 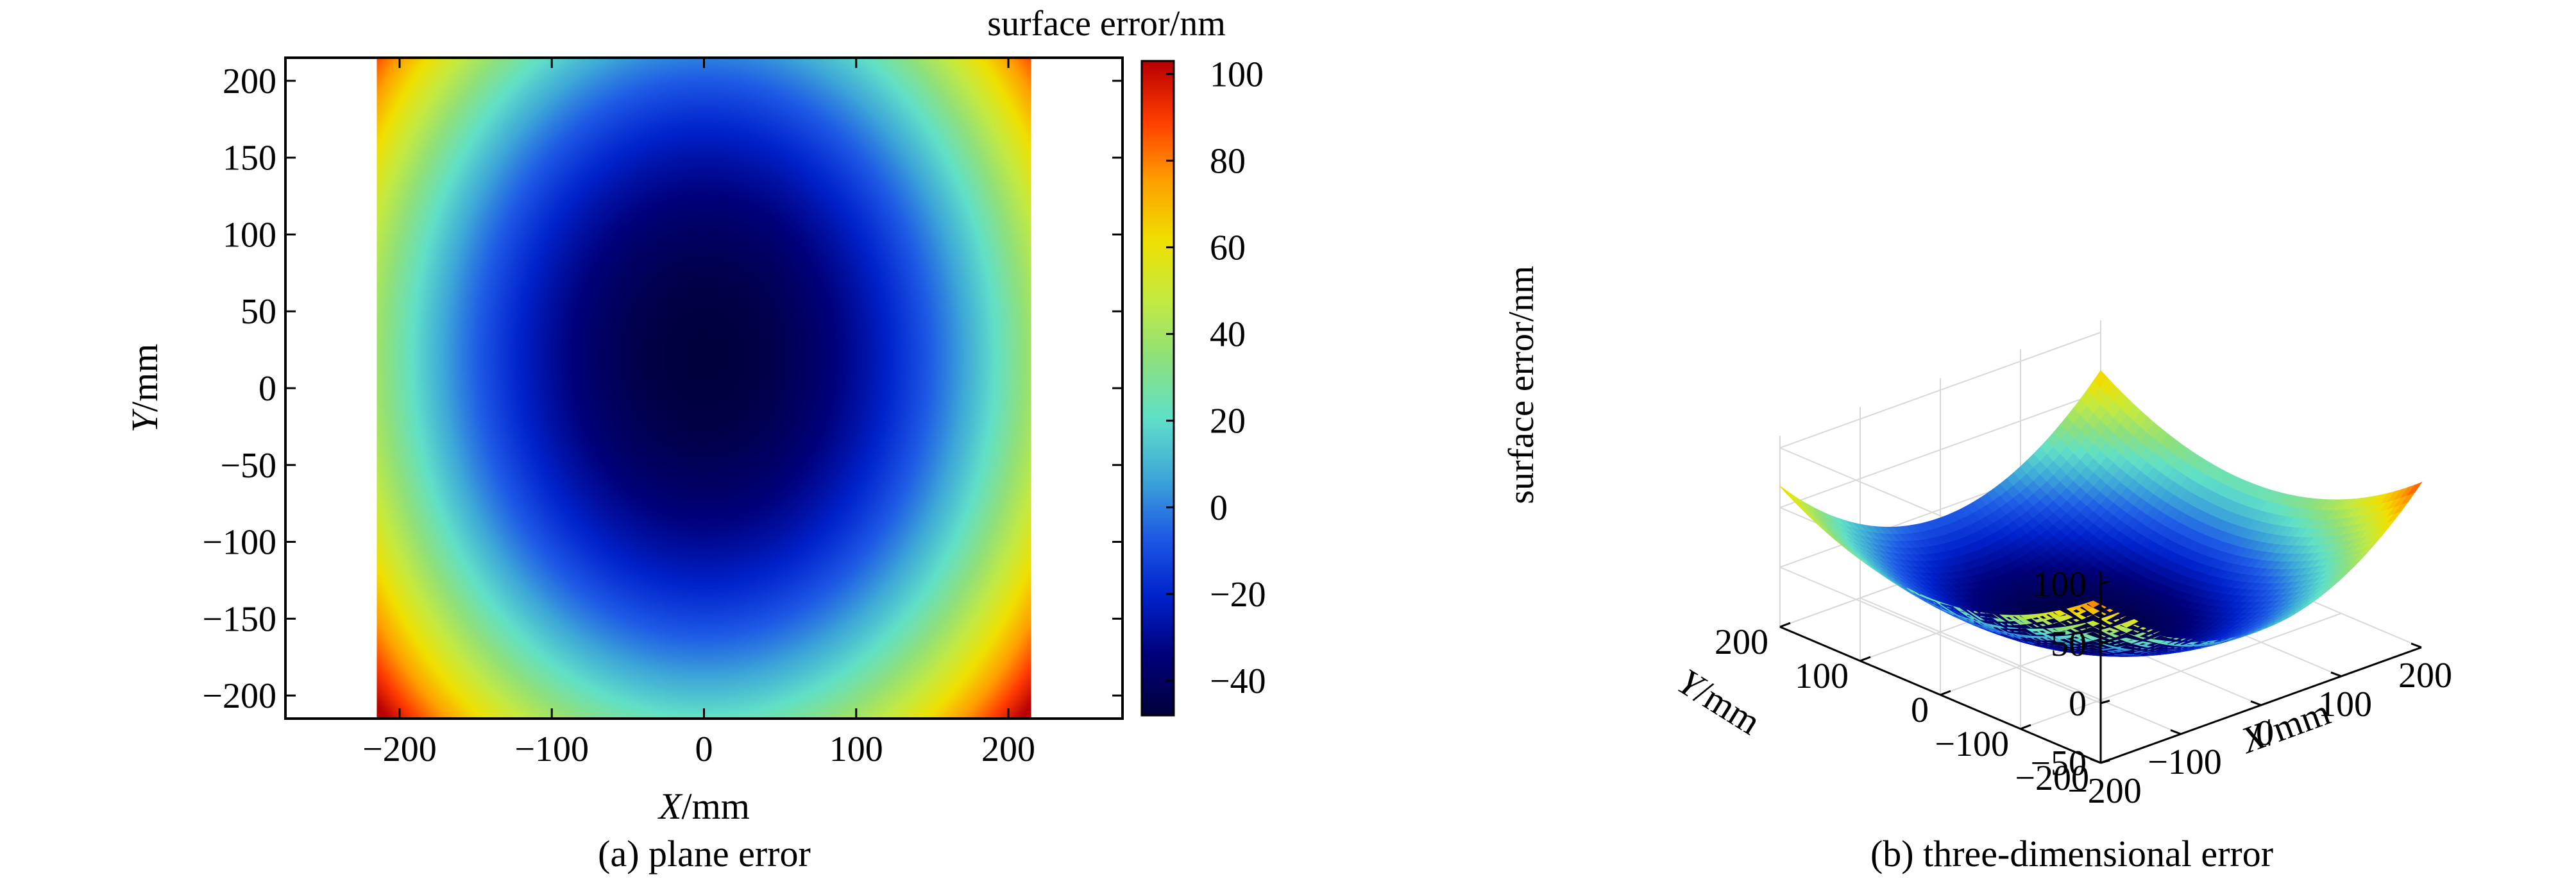 I want to click on colorbar-ticks: 100 80 60 40 20 0 −20 −40, so click(x=1216, y=378).